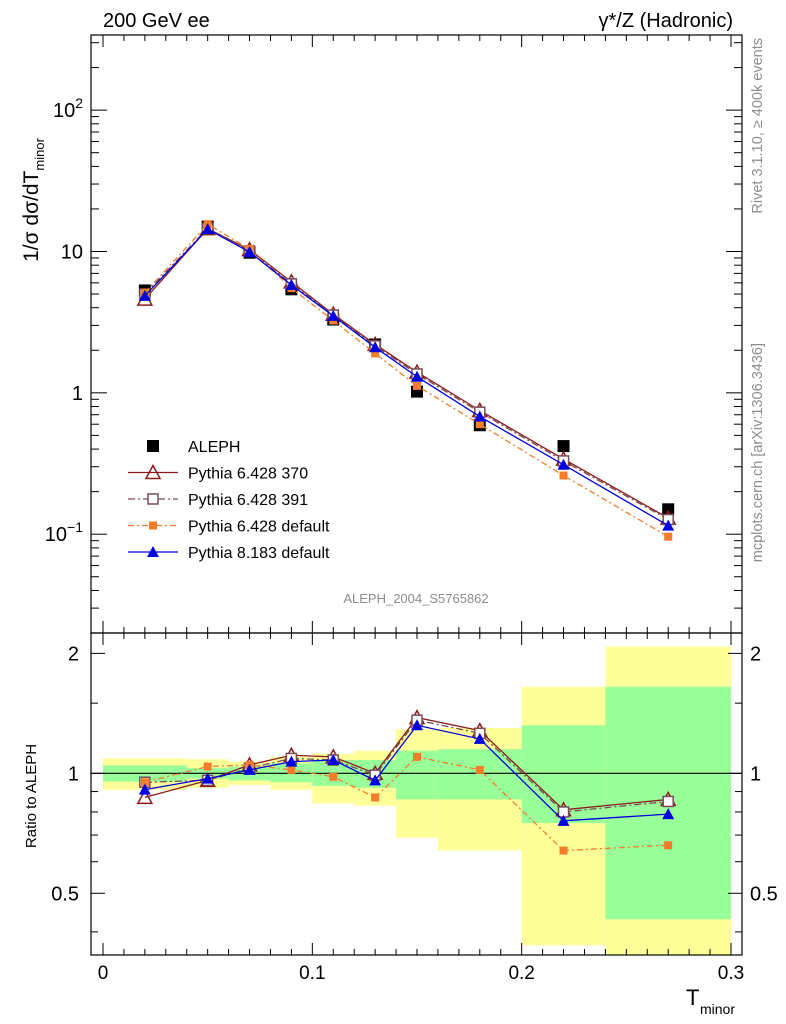 The width and height of the screenshot is (786, 1024). What do you see at coordinates (717, 1009) in the screenshot?
I see `svg-text: minor` at bounding box center [717, 1009].